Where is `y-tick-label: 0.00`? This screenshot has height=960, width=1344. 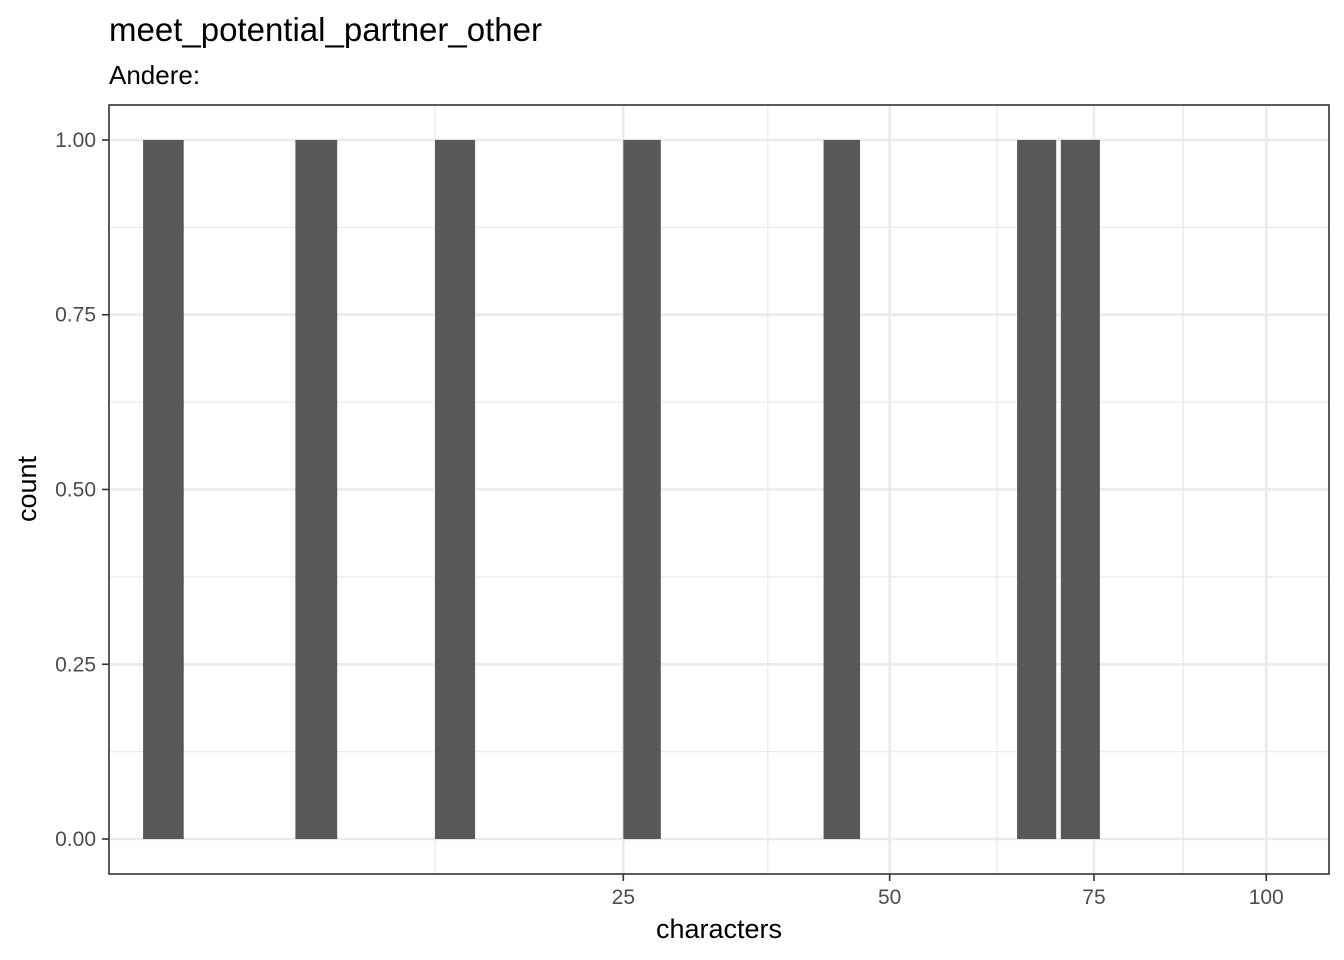
y-tick-label: 0.00 is located at coordinates (75, 839).